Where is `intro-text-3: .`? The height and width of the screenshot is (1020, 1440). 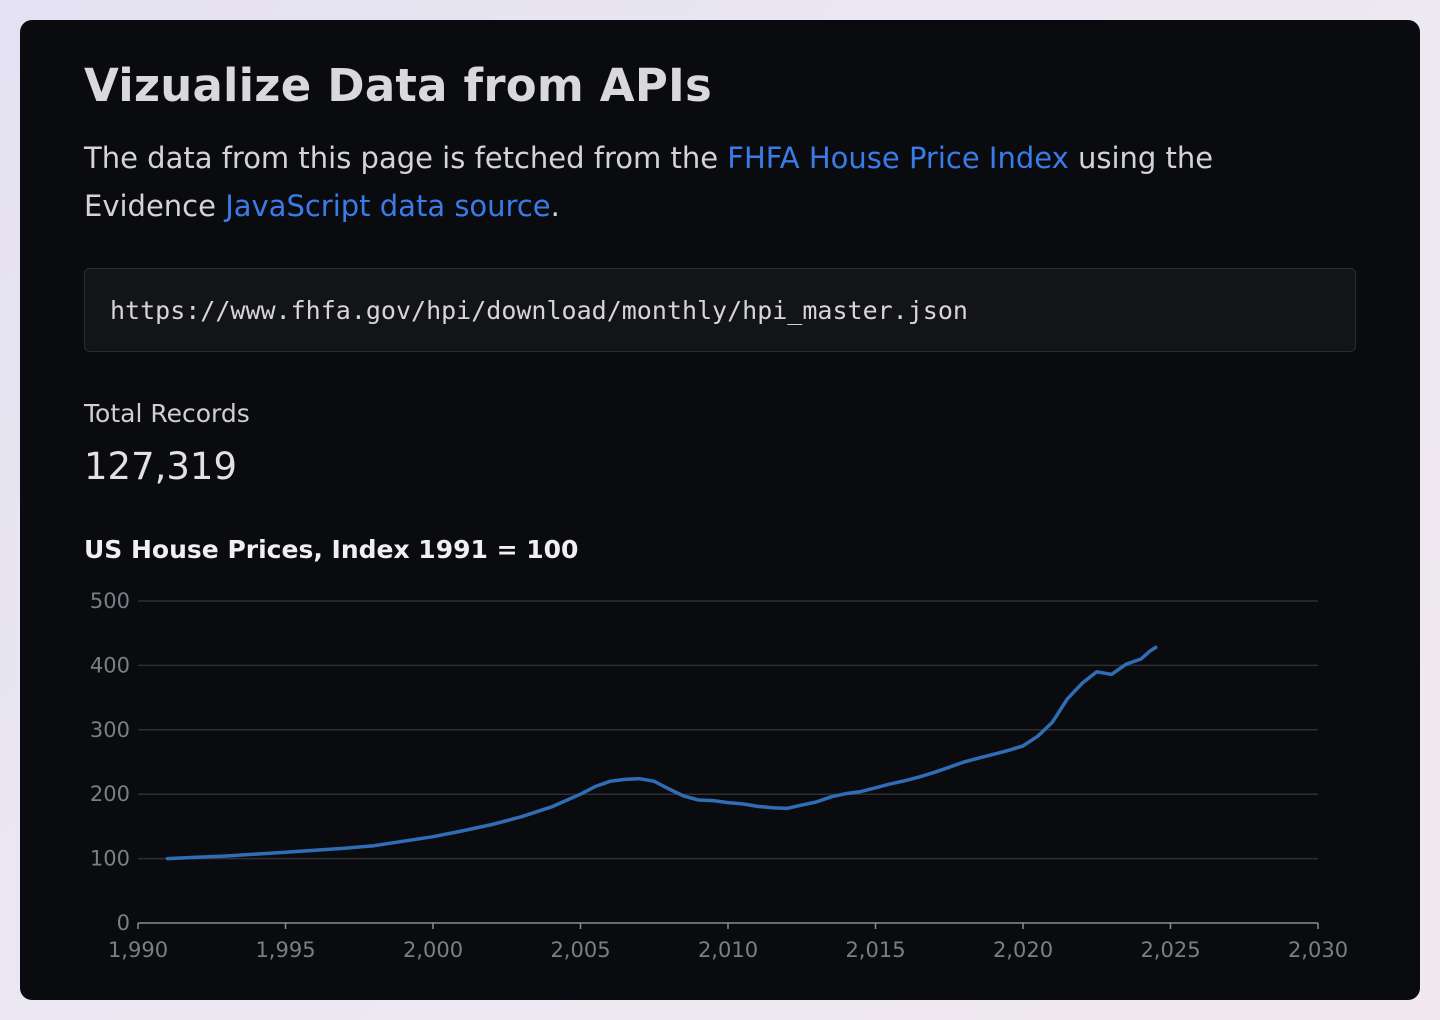 intro-text-3: . is located at coordinates (555, 206).